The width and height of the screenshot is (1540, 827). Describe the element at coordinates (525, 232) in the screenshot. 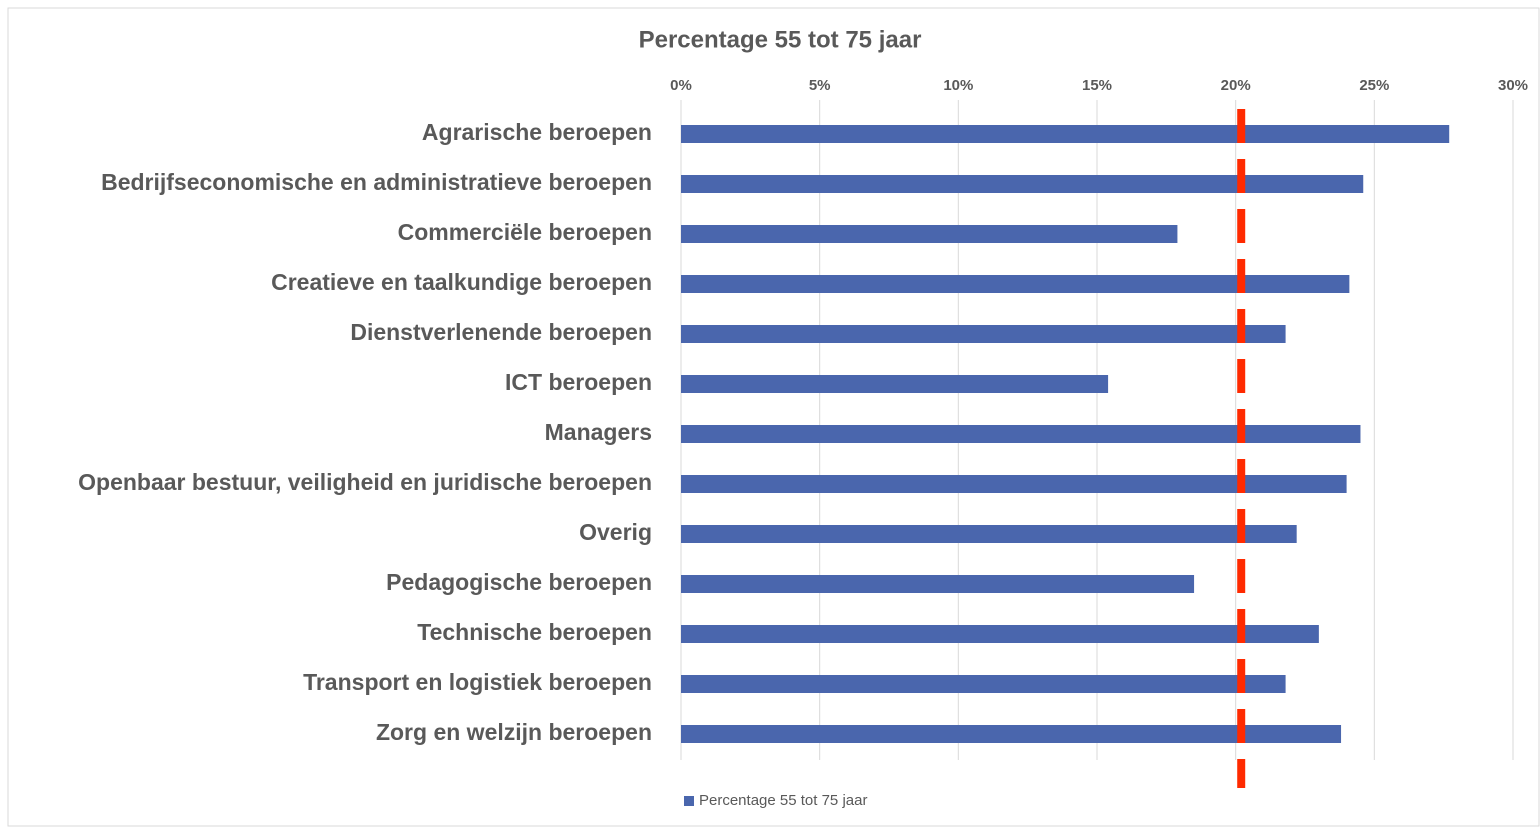

I see `y-tick-label: Commerciële beroepen` at that location.